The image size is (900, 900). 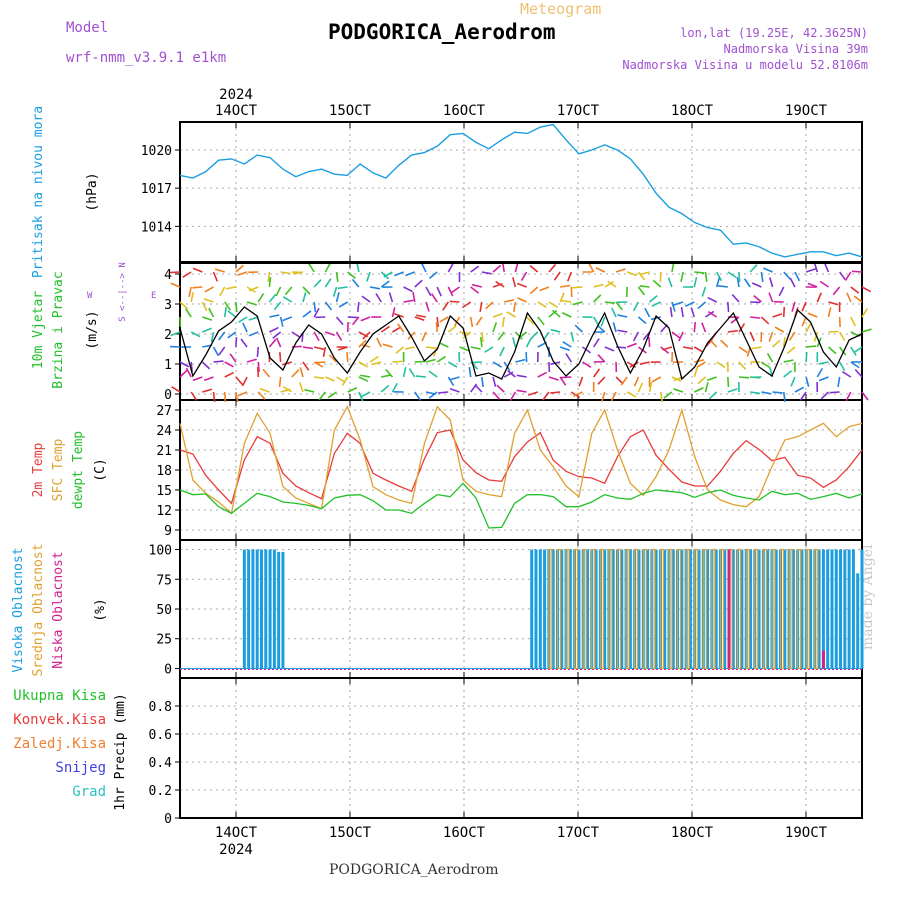 What do you see at coordinates (38, 330) in the screenshot?
I see `wind-axis-title: 10m Vjetar` at bounding box center [38, 330].